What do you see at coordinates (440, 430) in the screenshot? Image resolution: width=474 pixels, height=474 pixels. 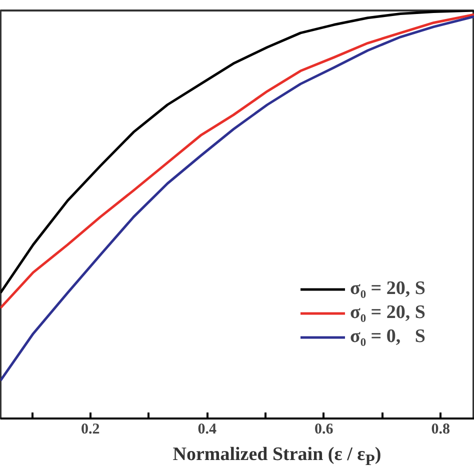 I see `x-tick-label: 0.8` at bounding box center [440, 430].